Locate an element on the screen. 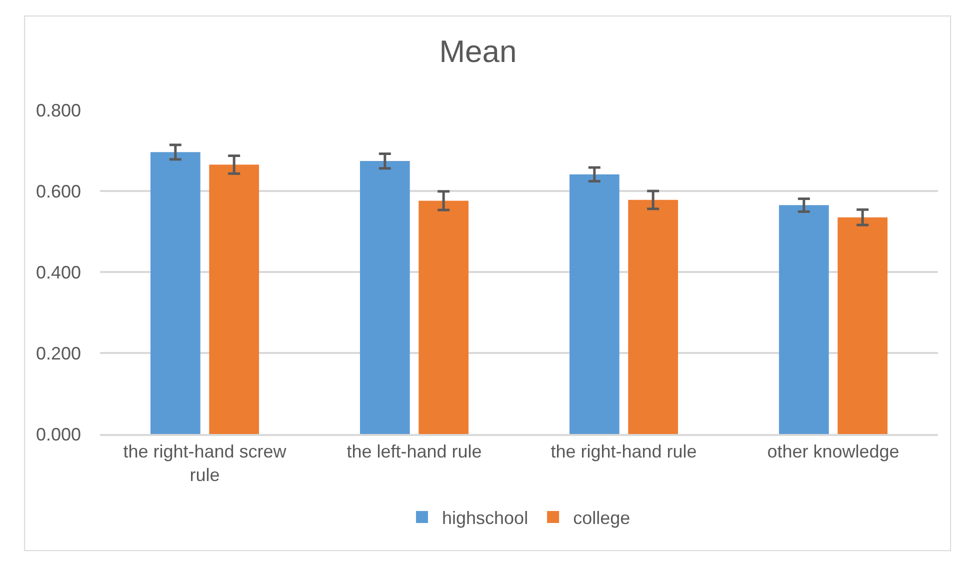  y-tick-label: 0.600 is located at coordinates (58, 191).